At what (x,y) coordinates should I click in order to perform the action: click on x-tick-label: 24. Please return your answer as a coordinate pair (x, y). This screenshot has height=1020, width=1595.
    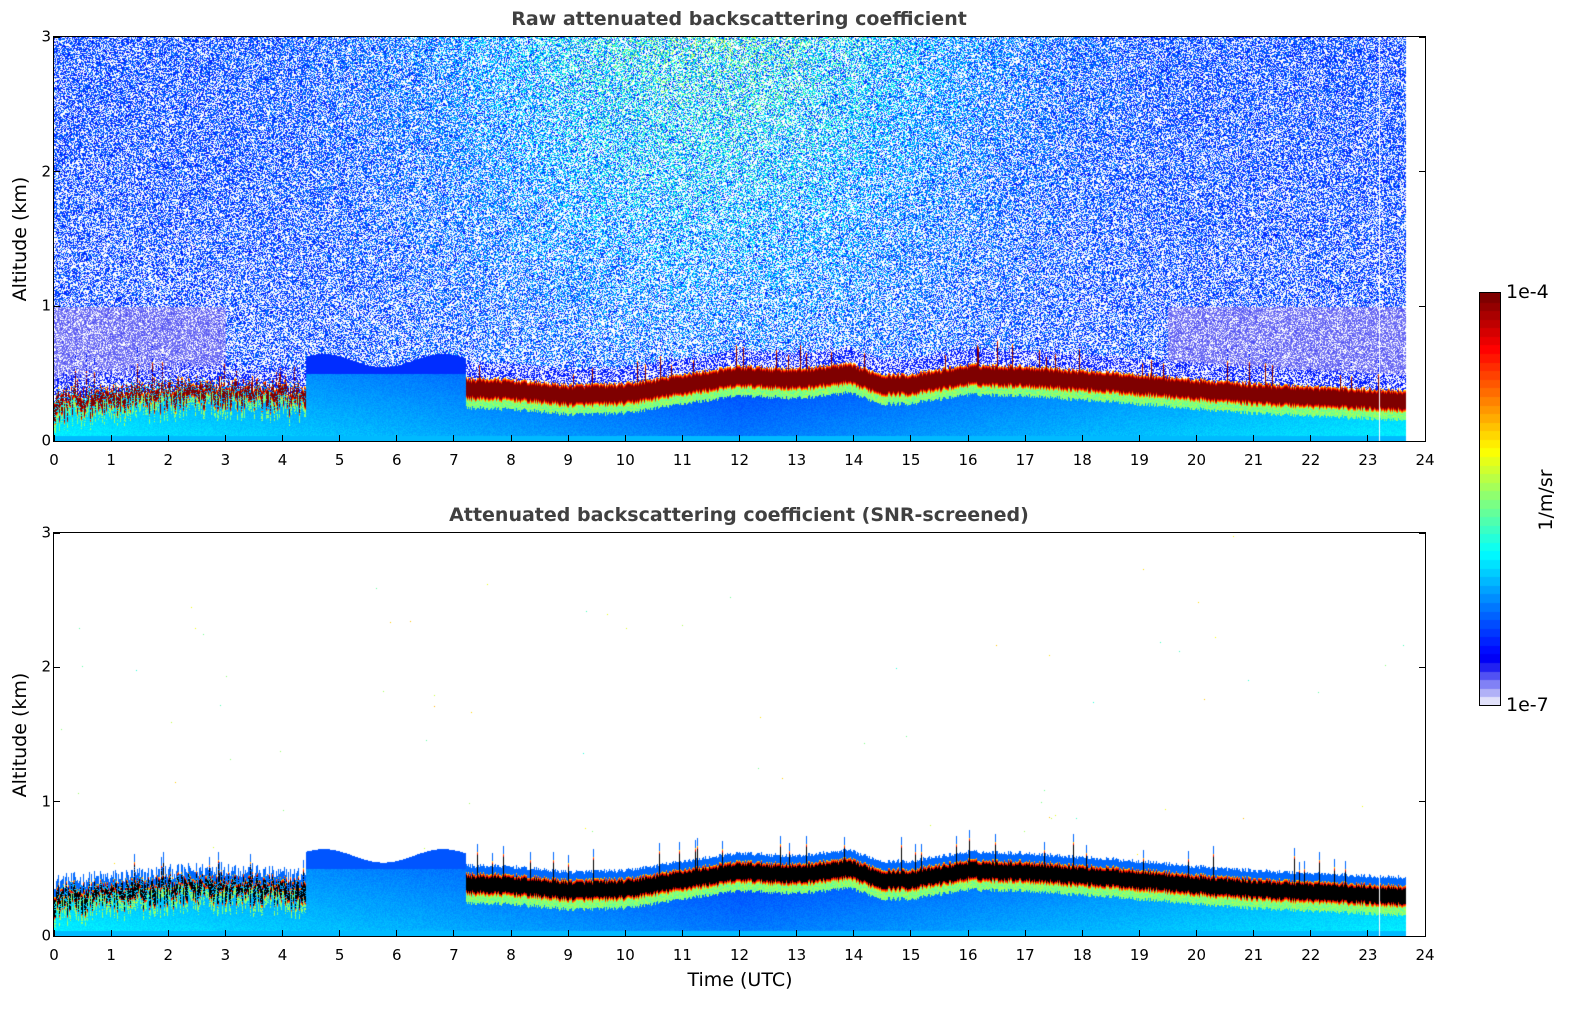
    Looking at the image, I should click on (1425, 460).